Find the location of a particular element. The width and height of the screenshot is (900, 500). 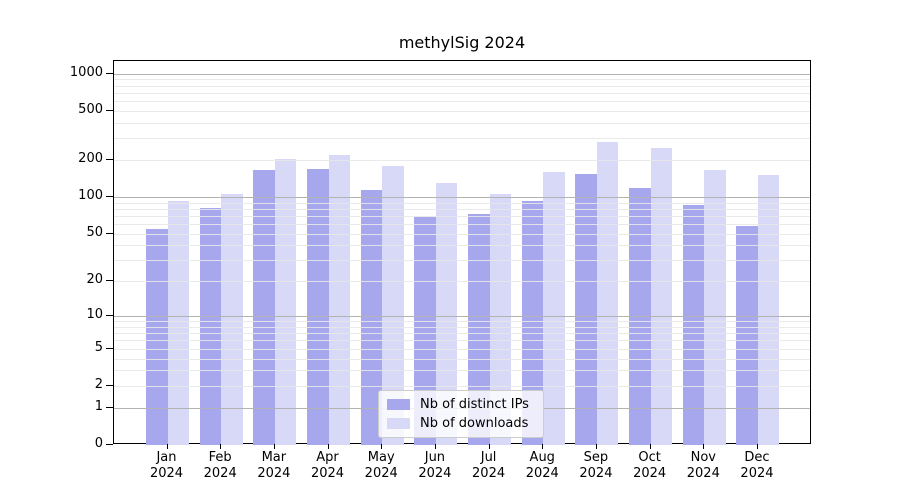

x-tick-month: Jun is located at coordinates (435, 457).